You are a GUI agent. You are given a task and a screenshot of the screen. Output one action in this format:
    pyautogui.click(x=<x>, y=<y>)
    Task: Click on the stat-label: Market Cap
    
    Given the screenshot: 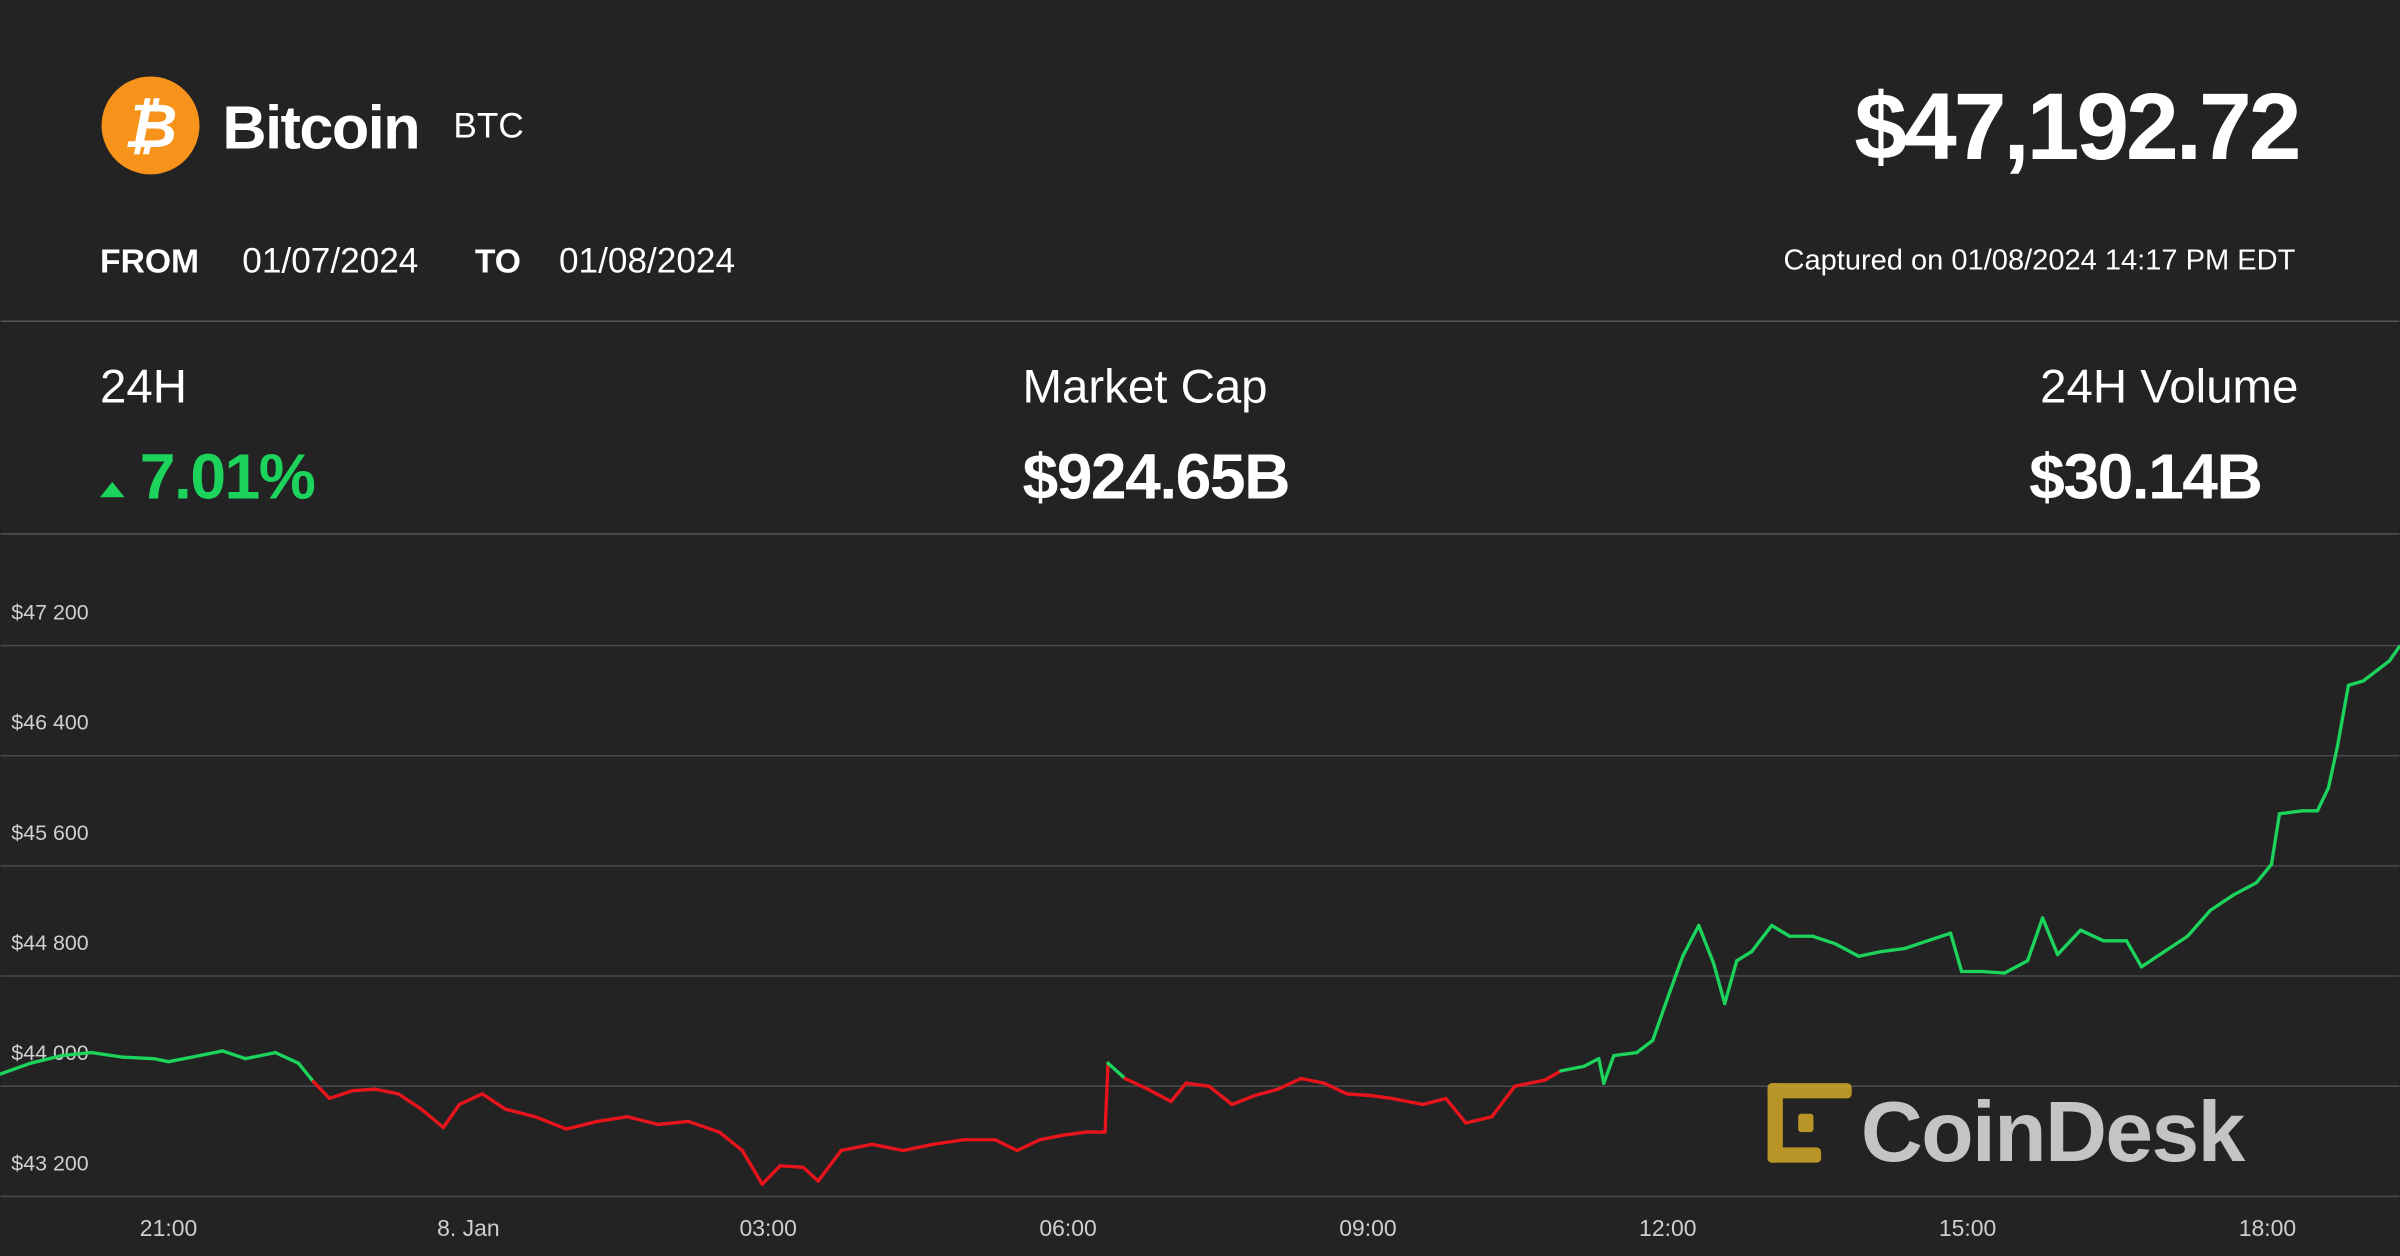 What is the action you would take?
    pyautogui.click(x=1145, y=386)
    